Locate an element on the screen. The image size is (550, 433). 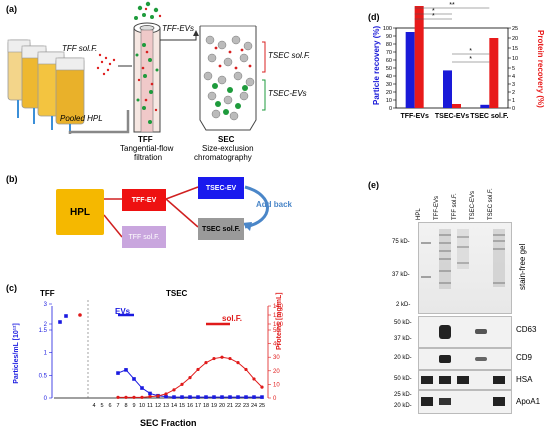
y-tick-label-right: 120 is located at coordinates (278, 316).